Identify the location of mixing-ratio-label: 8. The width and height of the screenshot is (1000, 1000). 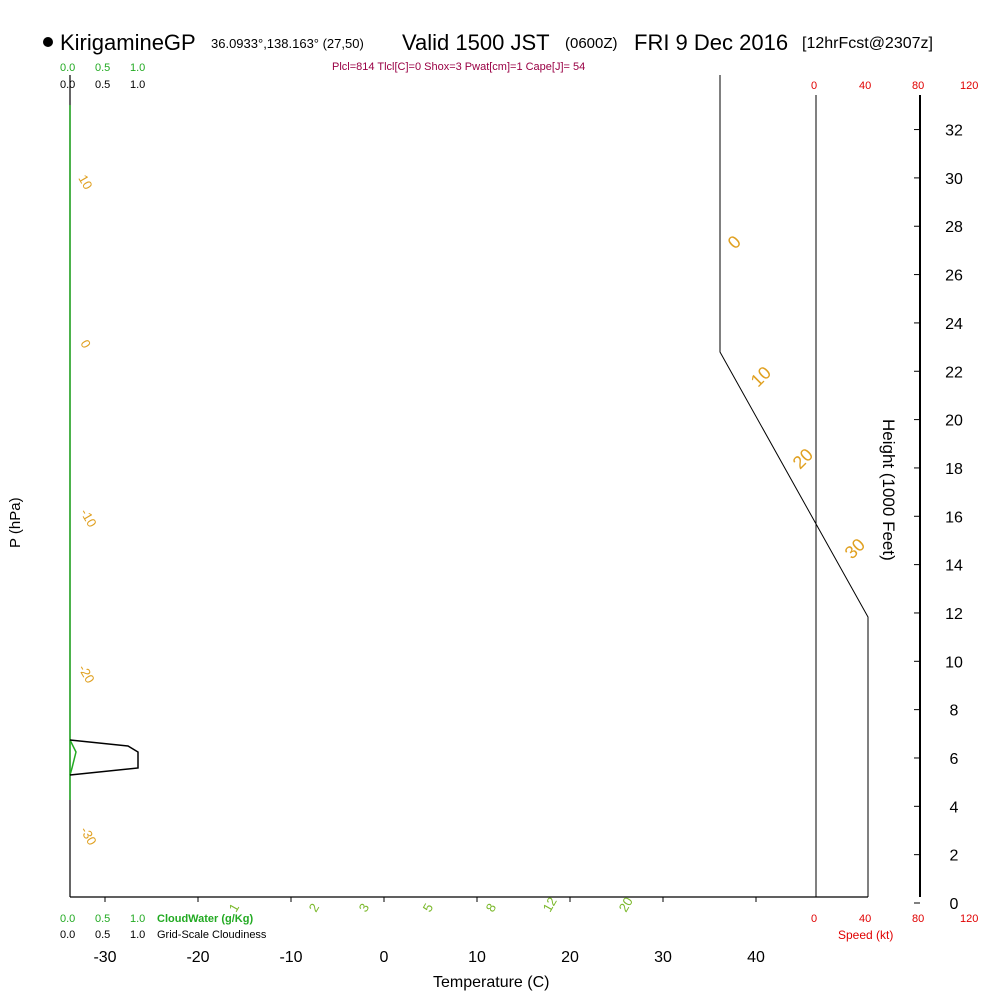
(491, 908).